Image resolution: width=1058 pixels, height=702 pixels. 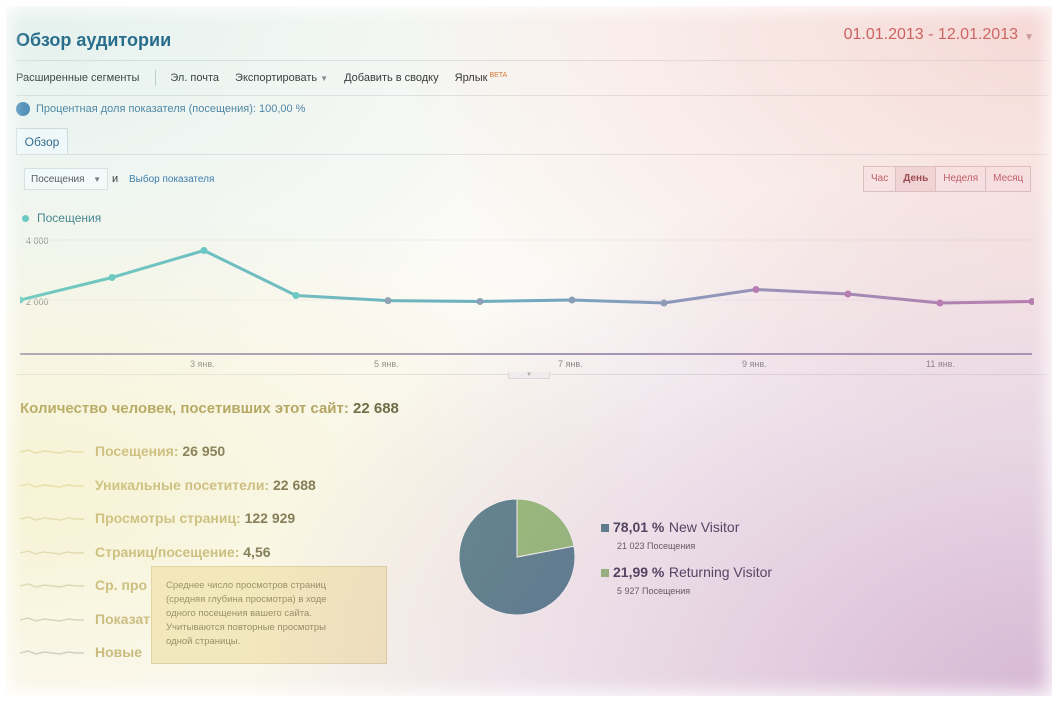 What do you see at coordinates (526, 276) in the screenshot?
I see `visits-series-line` at bounding box center [526, 276].